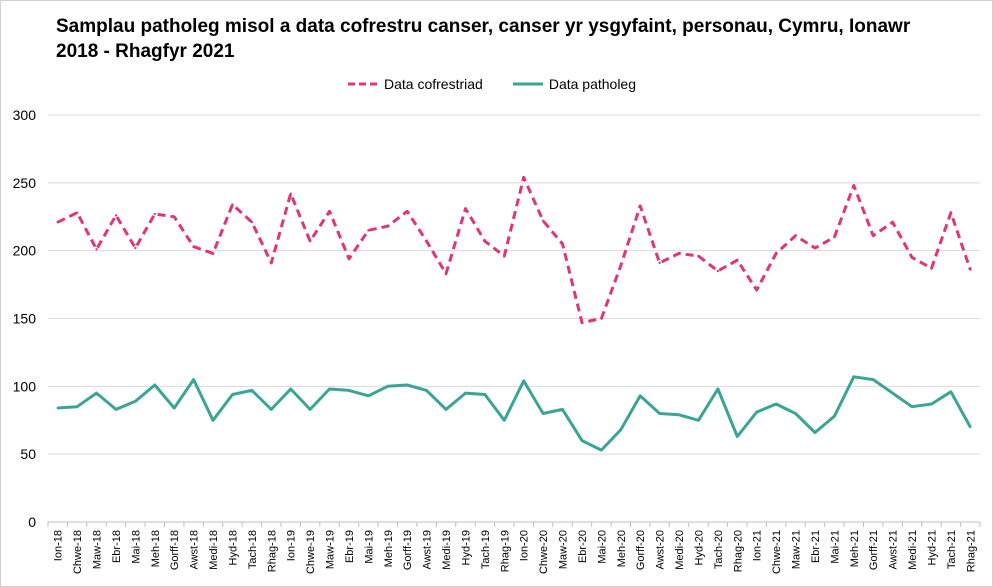  Describe the element at coordinates (25, 115) in the screenshot. I see `y-tick-label: 300` at that location.